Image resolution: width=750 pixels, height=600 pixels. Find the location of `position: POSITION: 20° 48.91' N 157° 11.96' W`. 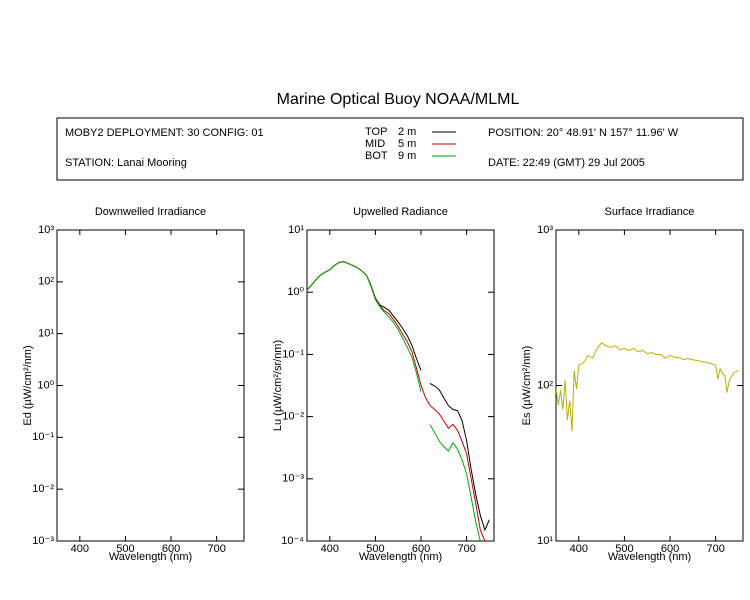

position: POSITION: 20° 48.91' N 157° 11.96' W is located at coordinates (583, 133).